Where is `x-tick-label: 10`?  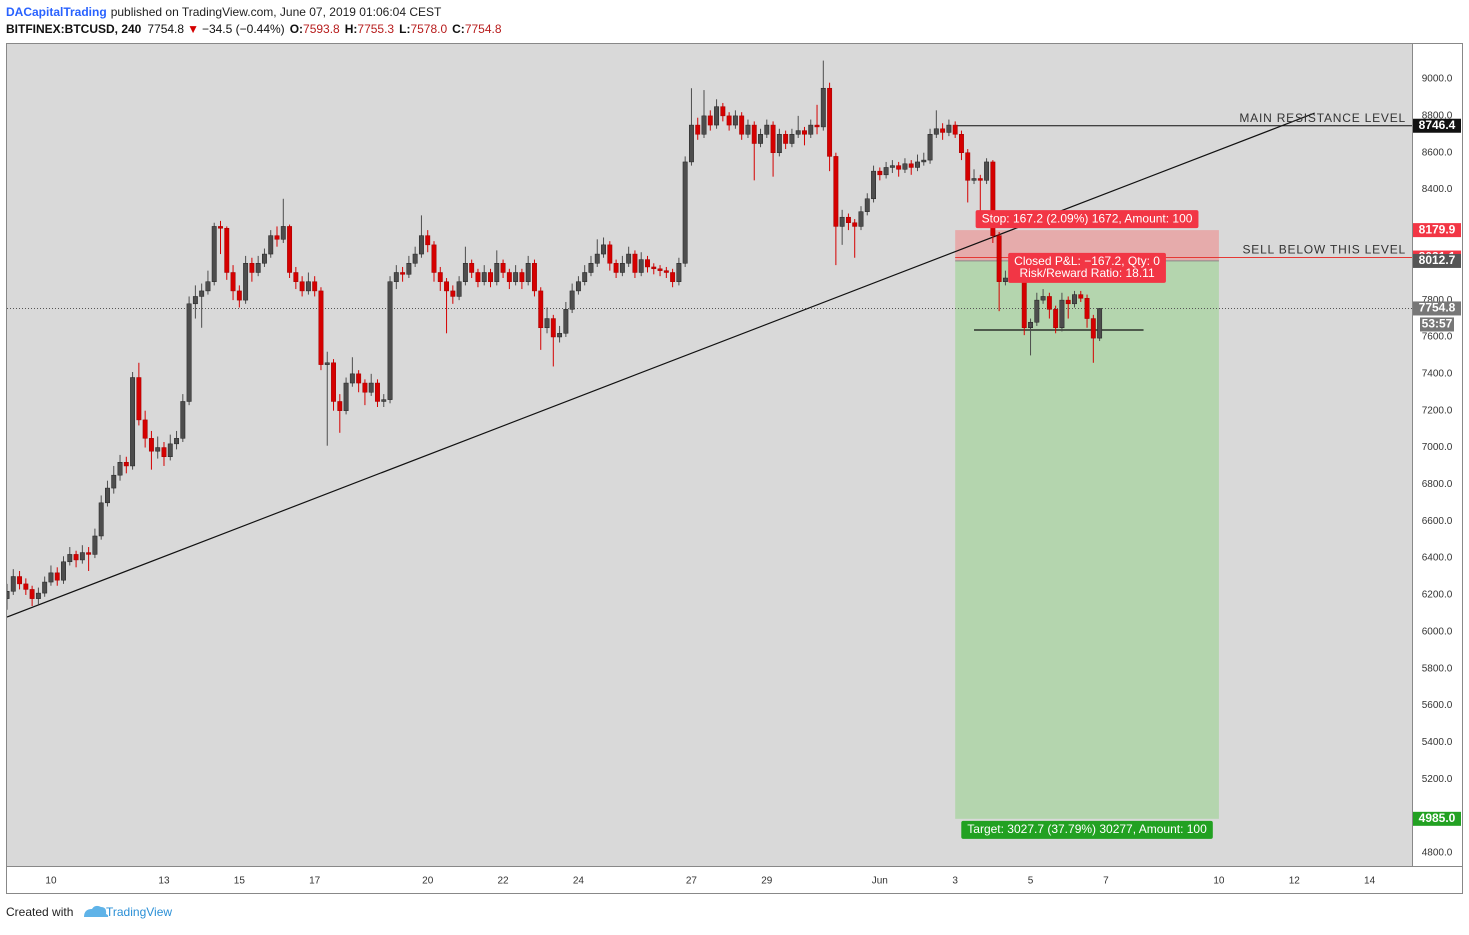 x-tick-label: 10 is located at coordinates (51, 881).